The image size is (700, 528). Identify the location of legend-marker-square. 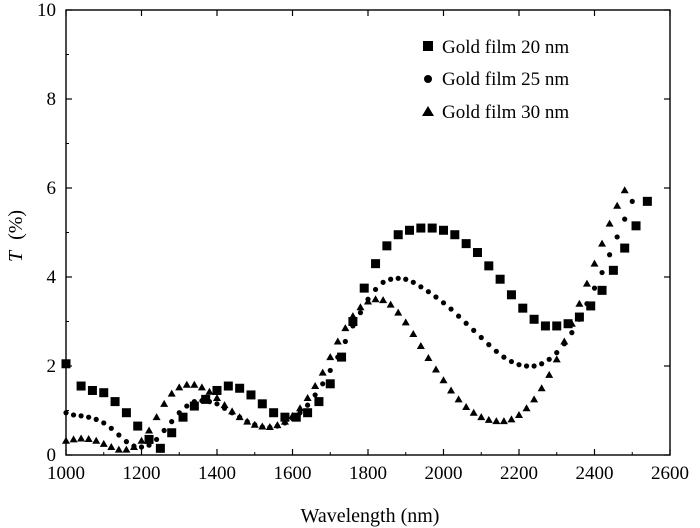
(428, 46).